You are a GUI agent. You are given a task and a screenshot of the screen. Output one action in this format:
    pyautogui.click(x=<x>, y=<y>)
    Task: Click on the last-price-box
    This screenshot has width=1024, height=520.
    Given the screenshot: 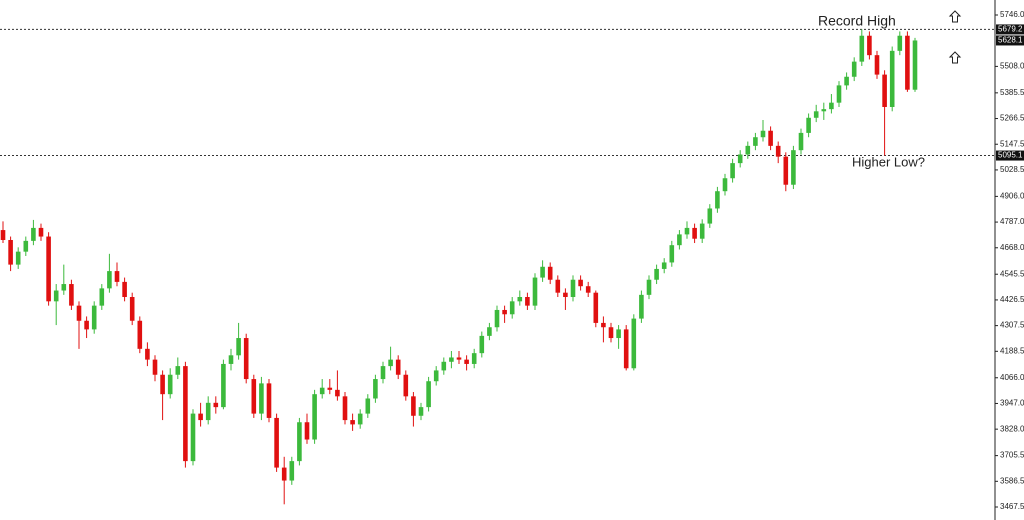 What is the action you would take?
    pyautogui.click(x=1010, y=40)
    